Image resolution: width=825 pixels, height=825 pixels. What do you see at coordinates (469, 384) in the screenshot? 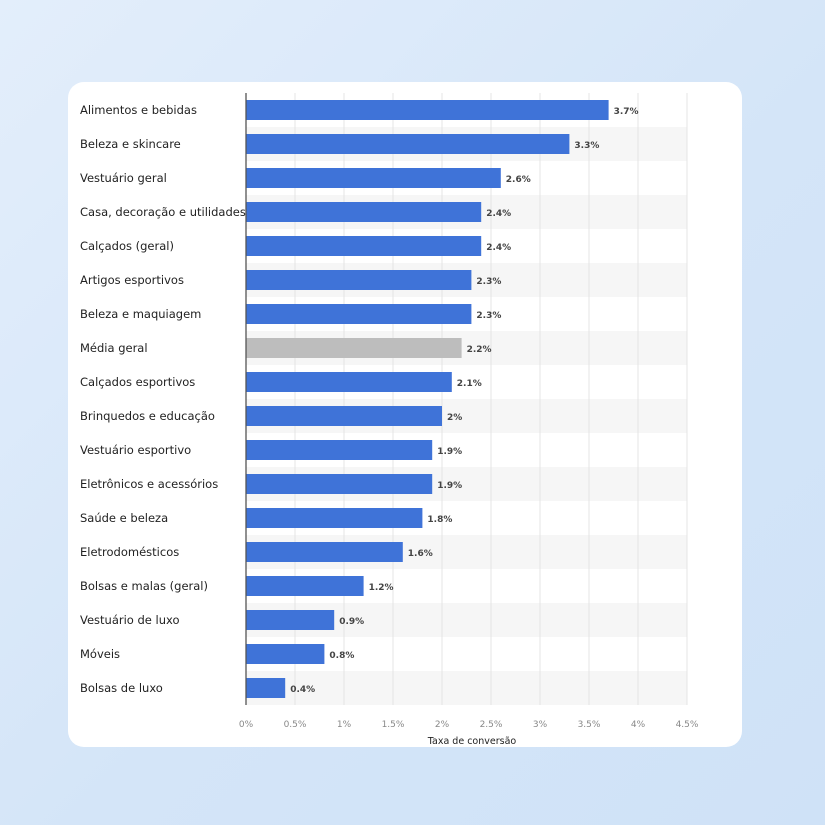
I see `data-label: 2.1%` at bounding box center [469, 384].